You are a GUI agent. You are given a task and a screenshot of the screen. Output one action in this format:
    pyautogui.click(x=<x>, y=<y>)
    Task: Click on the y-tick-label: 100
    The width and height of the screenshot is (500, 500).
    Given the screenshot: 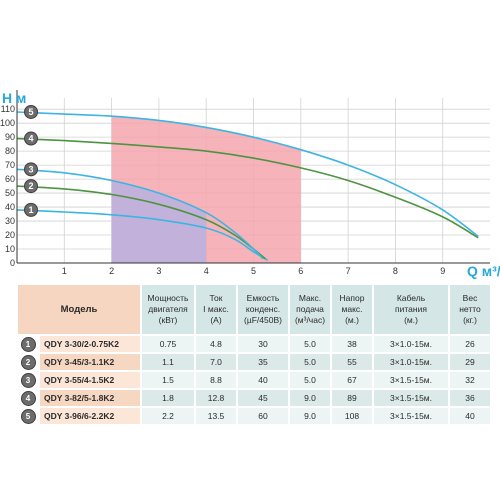 What is the action you would take?
    pyautogui.click(x=7, y=123)
    